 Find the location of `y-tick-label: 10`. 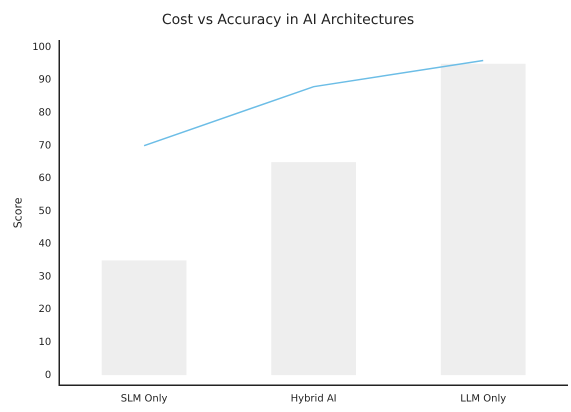

y-tick-label: 10 is located at coordinates (45, 342).